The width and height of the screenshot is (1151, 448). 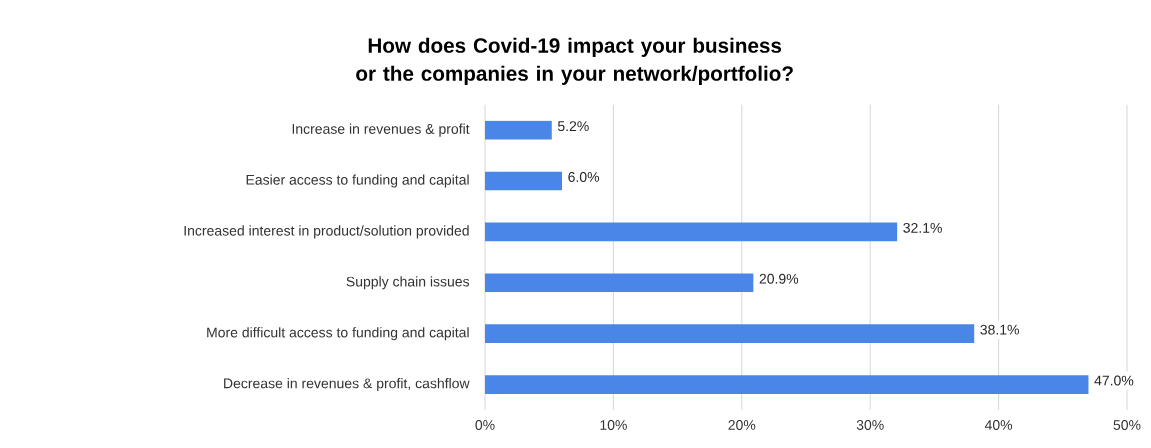 I want to click on data-label: 38.1%, so click(x=999, y=329).